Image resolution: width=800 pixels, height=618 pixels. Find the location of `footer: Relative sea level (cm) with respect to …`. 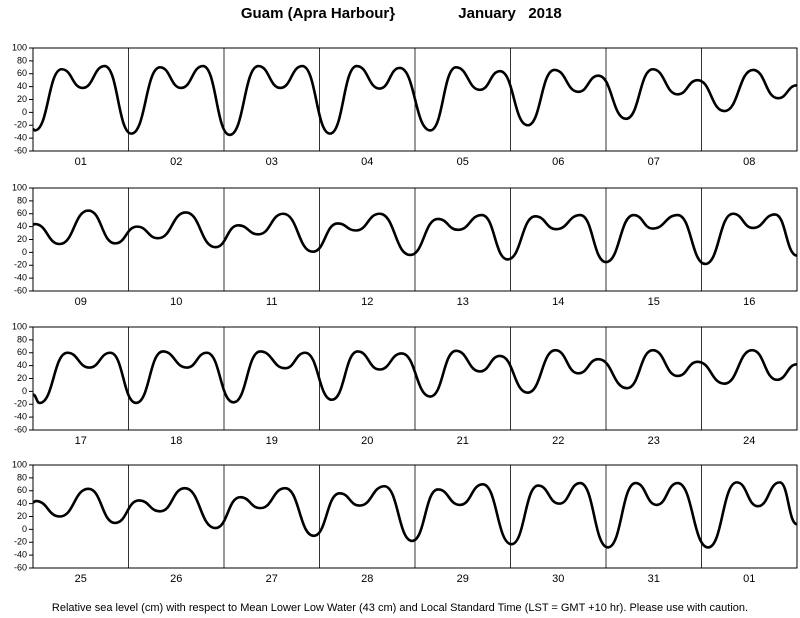

footer: Relative sea level (cm) with respect to … is located at coordinates (400, 608).